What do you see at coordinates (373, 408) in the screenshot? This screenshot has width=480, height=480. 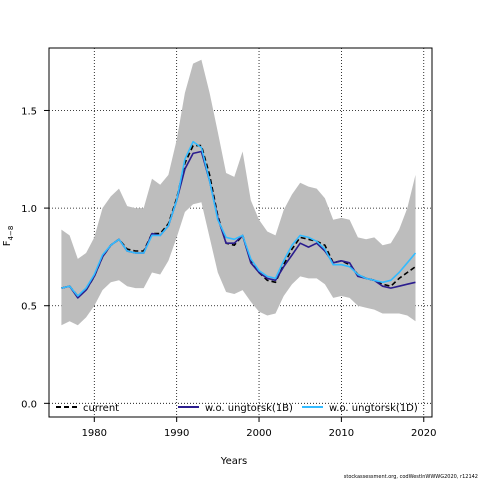 I see `legend-label: w.o. ungtorsk(1D)` at bounding box center [373, 408].